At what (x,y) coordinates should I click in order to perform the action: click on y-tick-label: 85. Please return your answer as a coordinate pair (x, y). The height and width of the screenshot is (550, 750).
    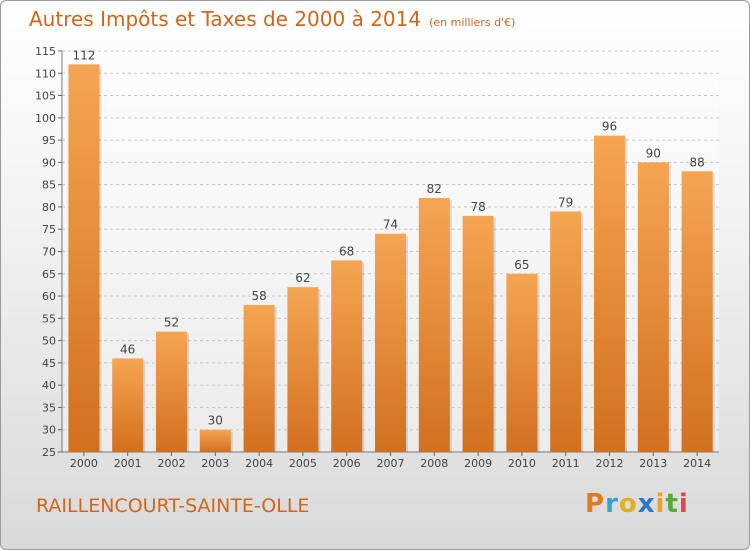
    Looking at the image, I should click on (49, 185).